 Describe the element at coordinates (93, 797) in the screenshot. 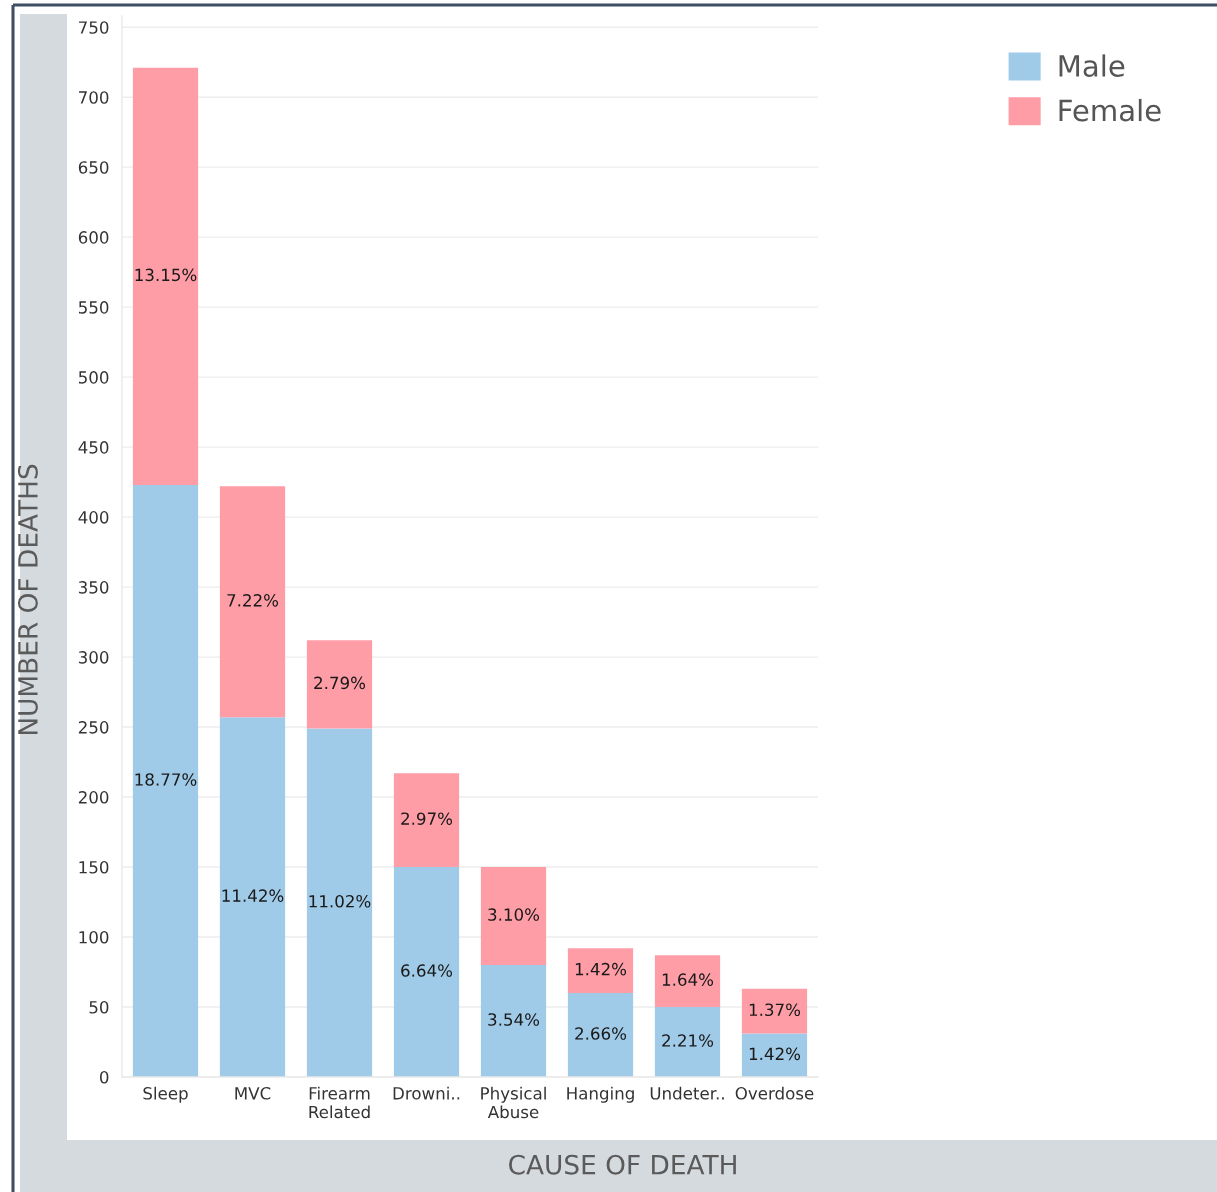

I see `y-tick-label: 200` at that location.